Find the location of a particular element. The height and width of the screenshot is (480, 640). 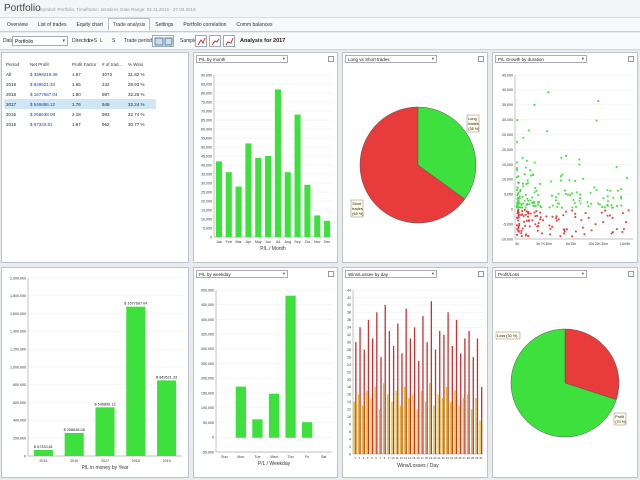

growth-dropdown: P/L Growth by duration ▾ is located at coordinates (541, 59).